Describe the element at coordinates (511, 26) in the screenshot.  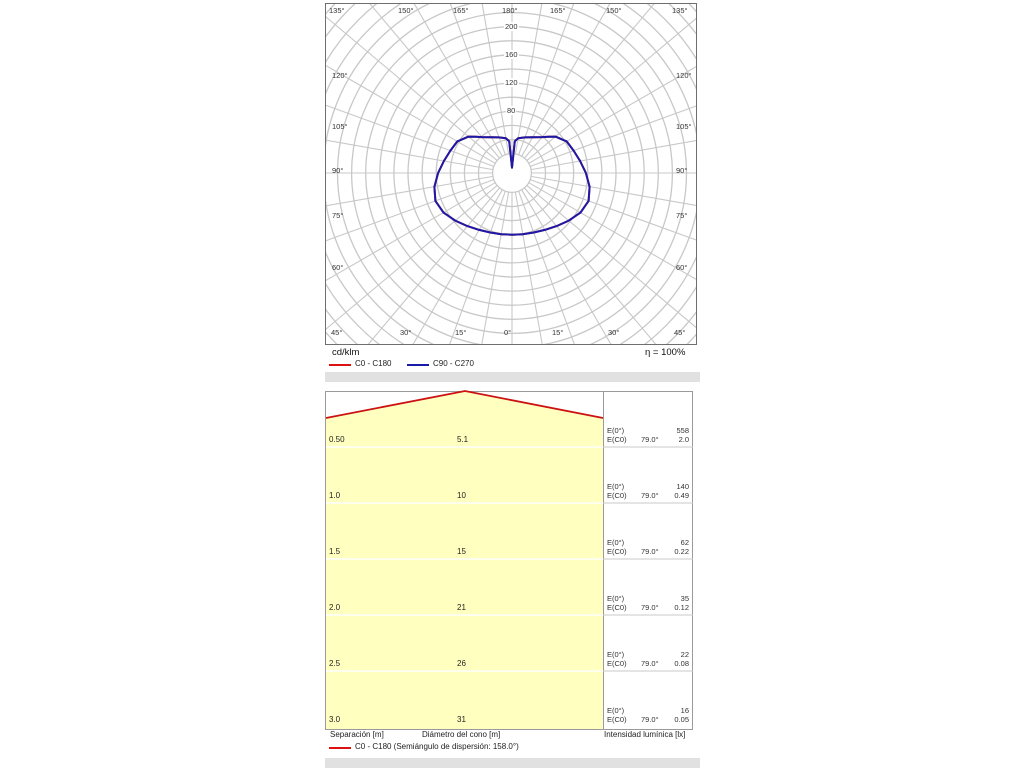
I see `radial-tick-label: 200` at that location.